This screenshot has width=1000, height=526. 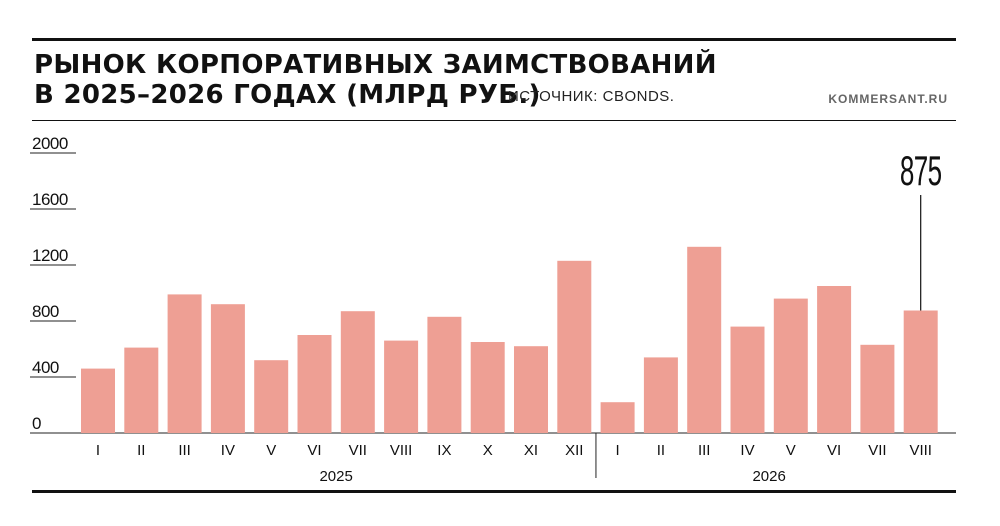 What do you see at coordinates (591, 96) in the screenshot?
I see `source-label: ИСТОЧНИК: CBONDS.` at bounding box center [591, 96].